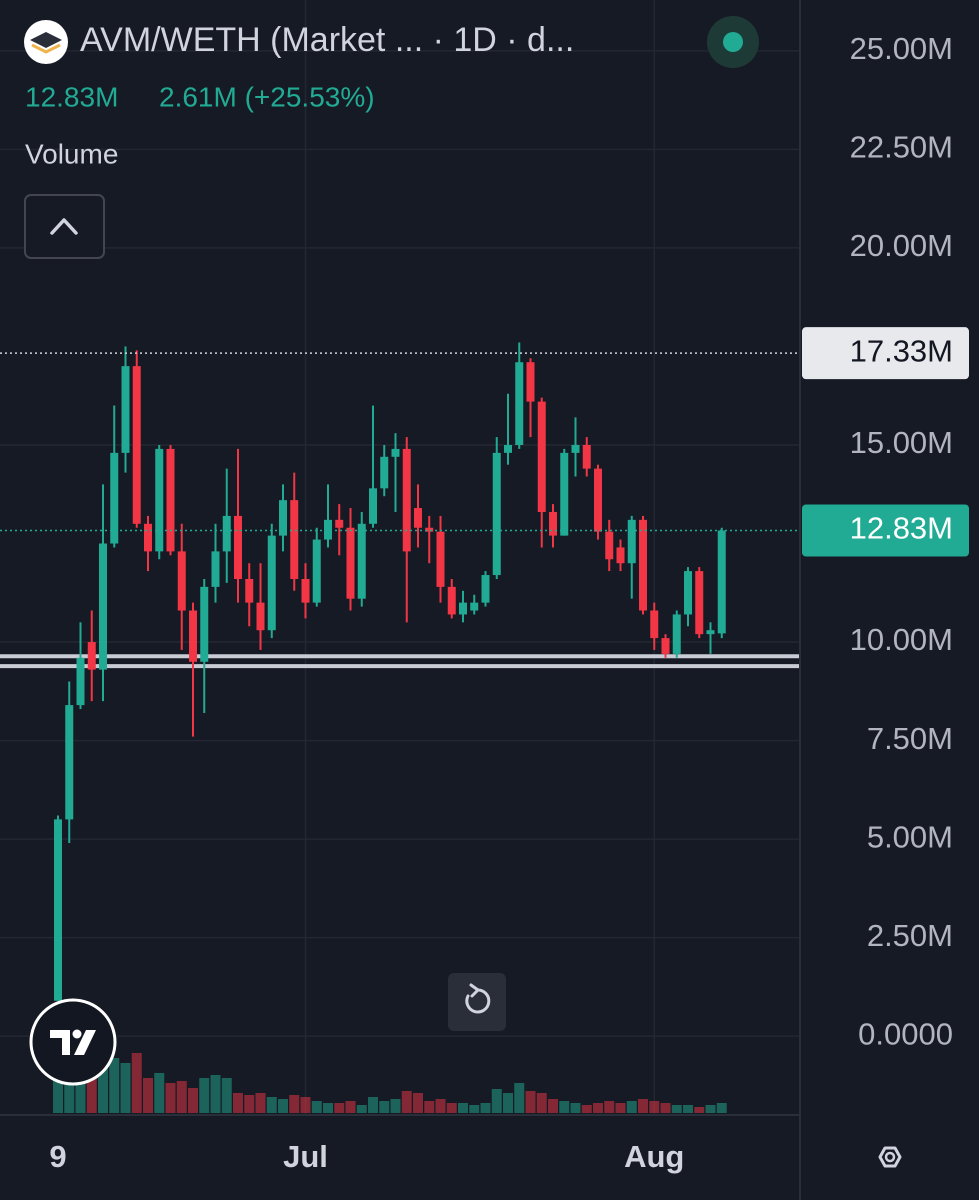 The image size is (979, 1200). I want to click on last-value: 12.83M, so click(71, 96).